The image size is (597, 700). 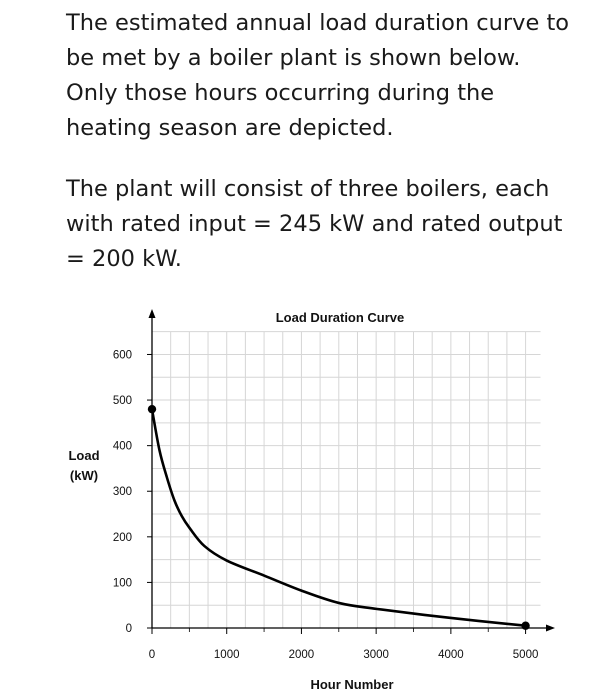 I want to click on text-line: be met by a boiler plant is shown below., so click(x=293, y=58).